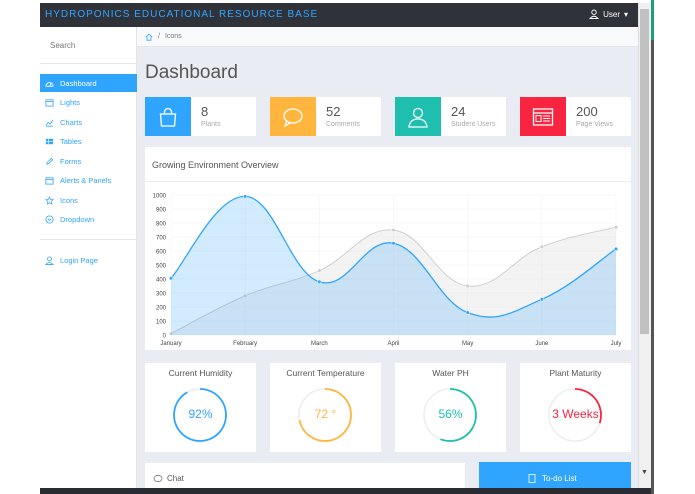 The image size is (695, 494). I want to click on panel-divider, so click(388, 181).